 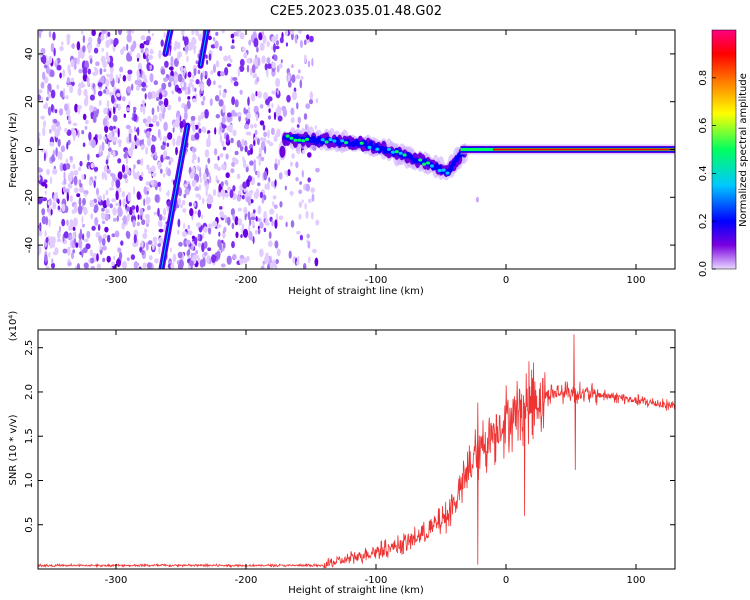 I want to click on track-peak, so click(x=322, y=140).